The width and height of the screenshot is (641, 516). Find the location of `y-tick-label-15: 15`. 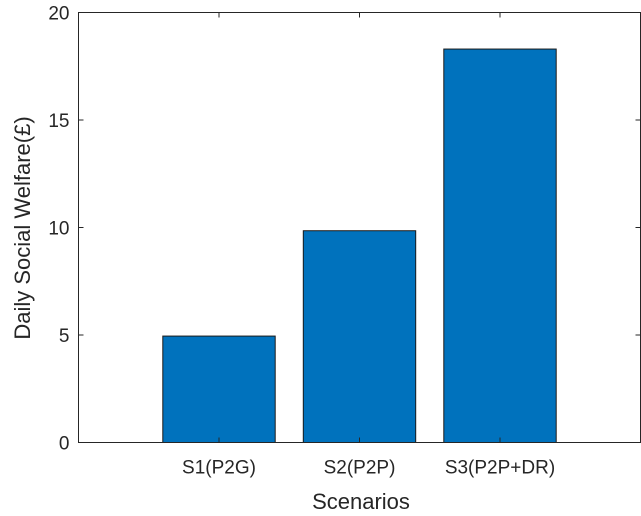

y-tick-label-15: 15 is located at coordinates (58, 121).